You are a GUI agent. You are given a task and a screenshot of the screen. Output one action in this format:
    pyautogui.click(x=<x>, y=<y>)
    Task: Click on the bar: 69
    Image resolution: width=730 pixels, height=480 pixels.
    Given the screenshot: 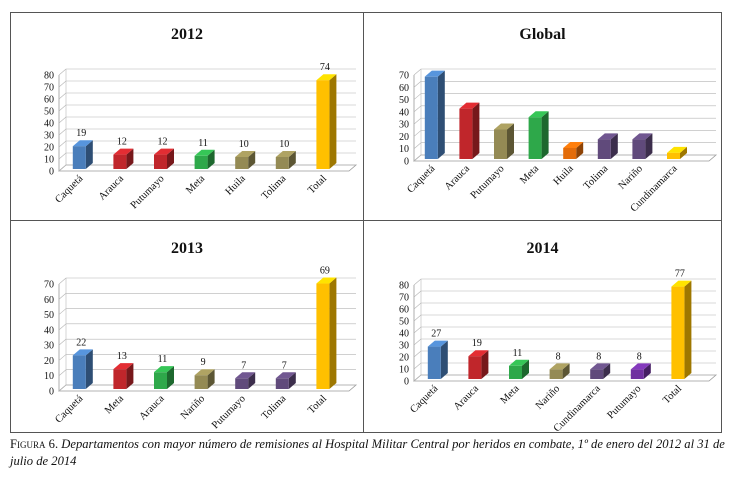 What is the action you would take?
    pyautogui.click(x=326, y=327)
    